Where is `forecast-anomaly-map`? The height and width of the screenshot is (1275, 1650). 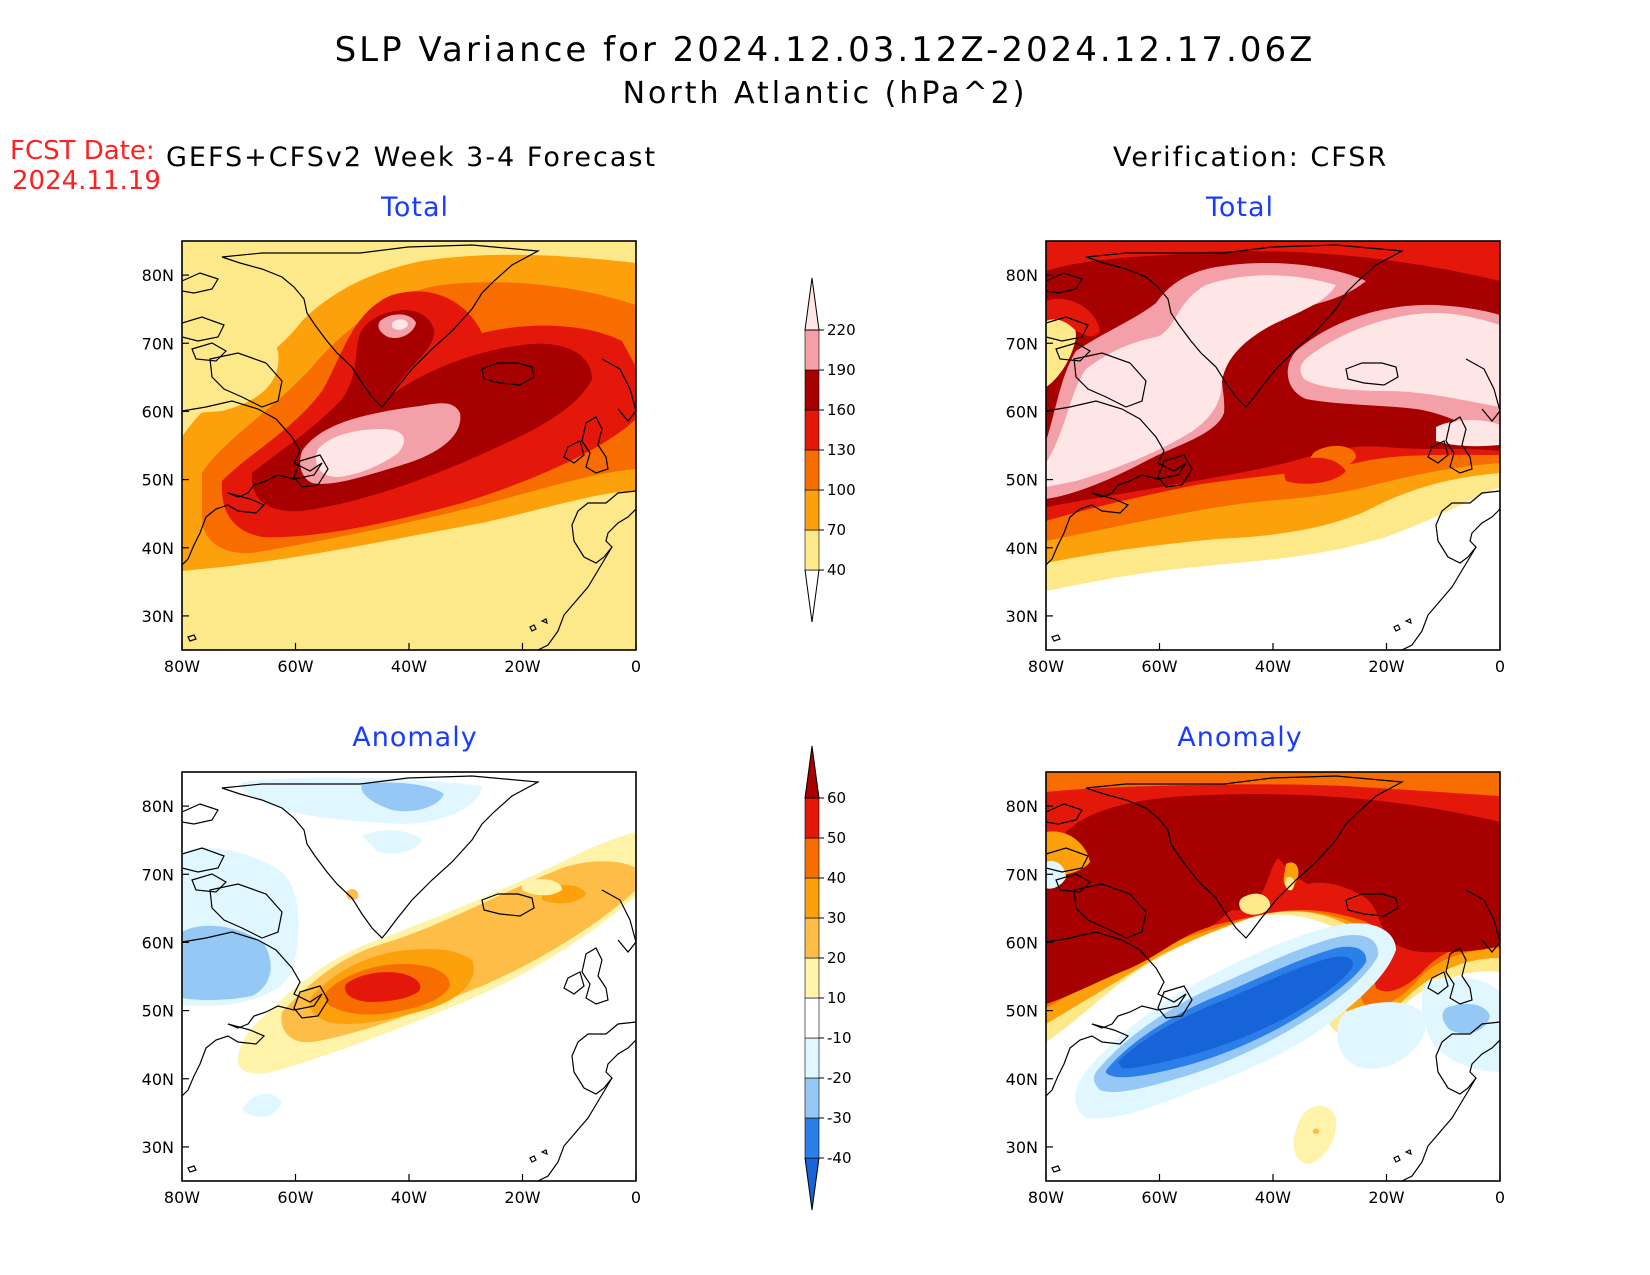
forecast-anomaly-map is located at coordinates (409, 976).